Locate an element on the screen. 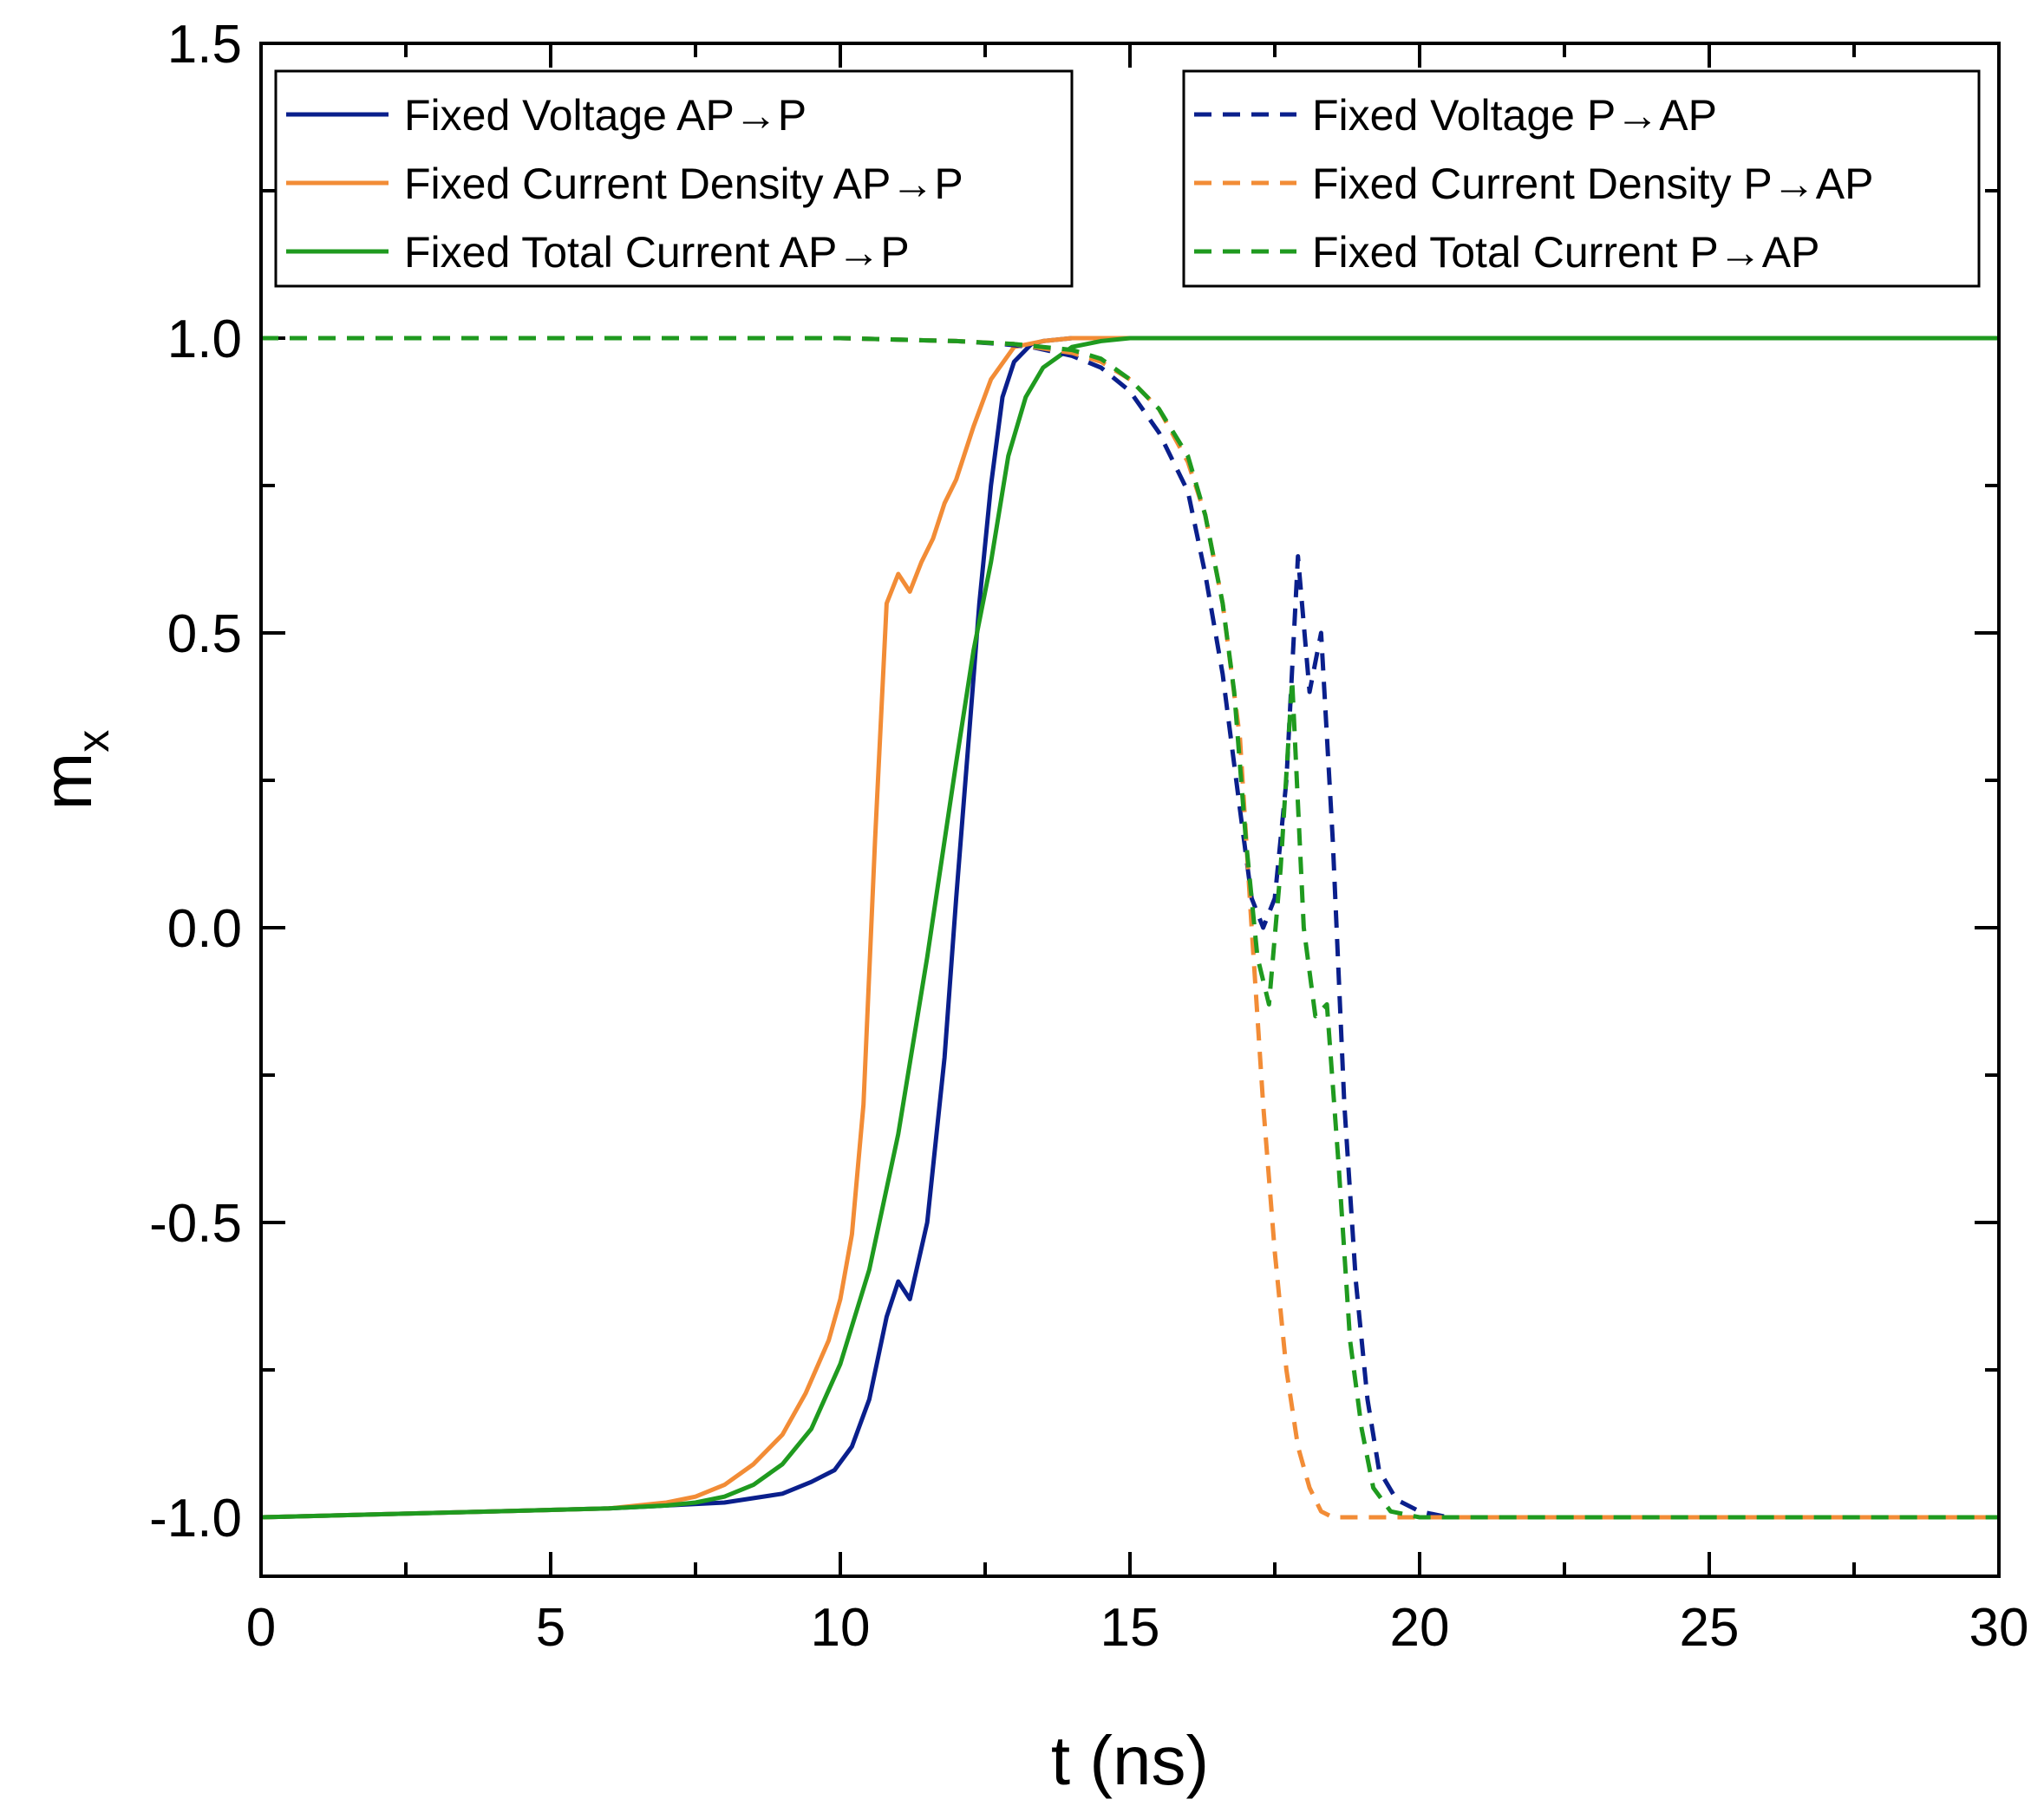 Image resolution: width=2044 pixels, height=1806 pixels. legend-label-4: Fixed Voltage P→AP is located at coordinates (1514, 115).